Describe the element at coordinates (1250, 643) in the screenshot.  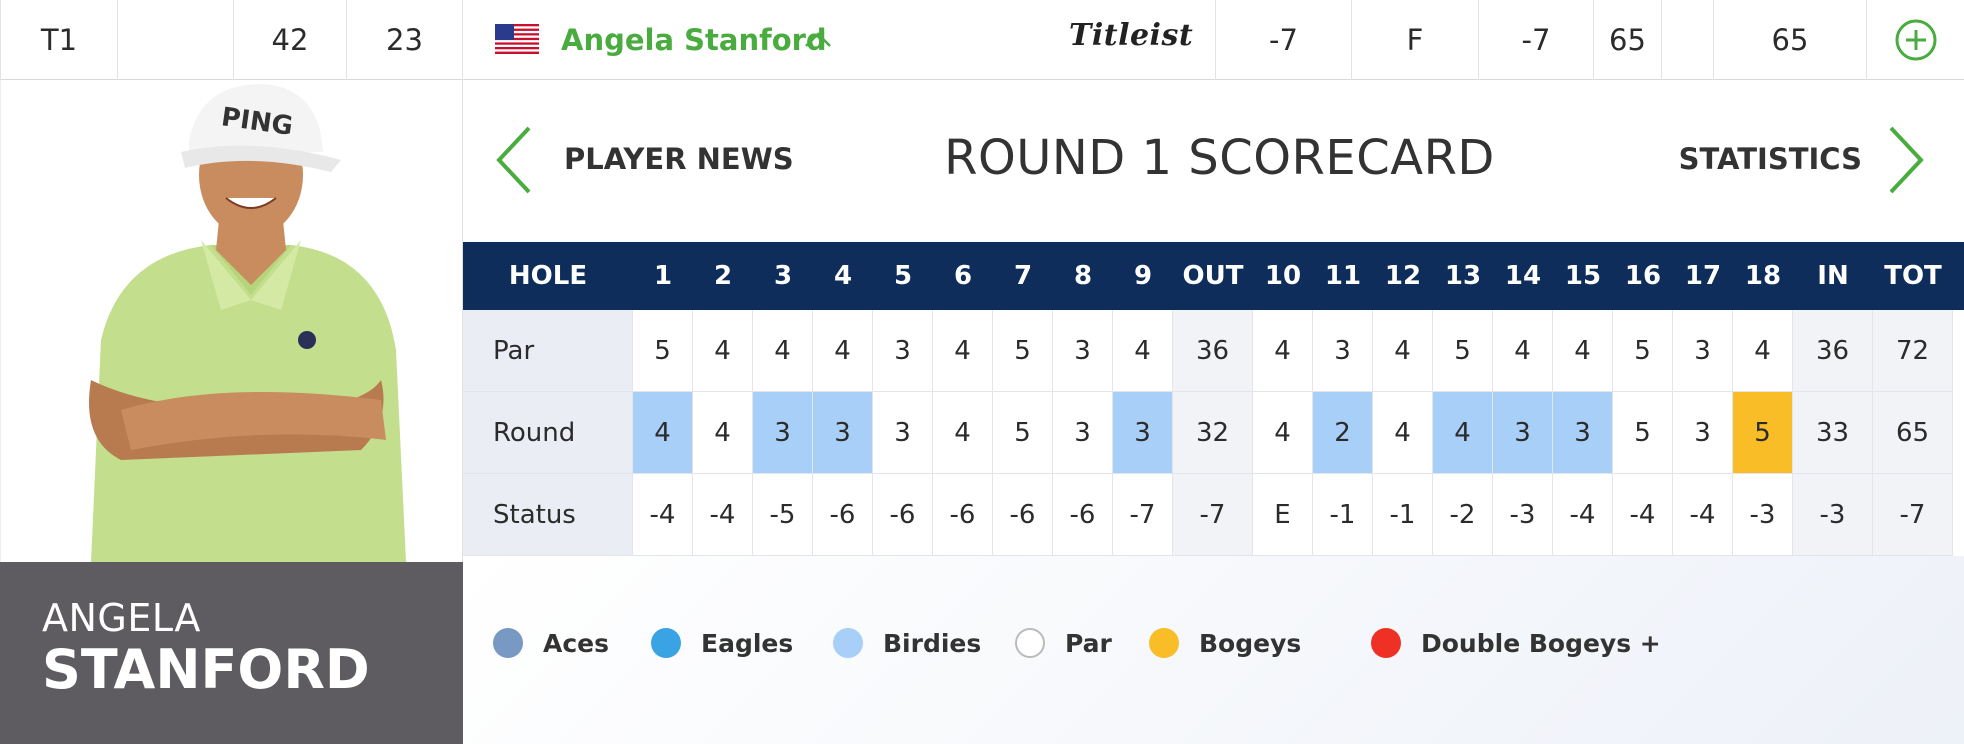
I see `legend-label: Bogeys` at that location.